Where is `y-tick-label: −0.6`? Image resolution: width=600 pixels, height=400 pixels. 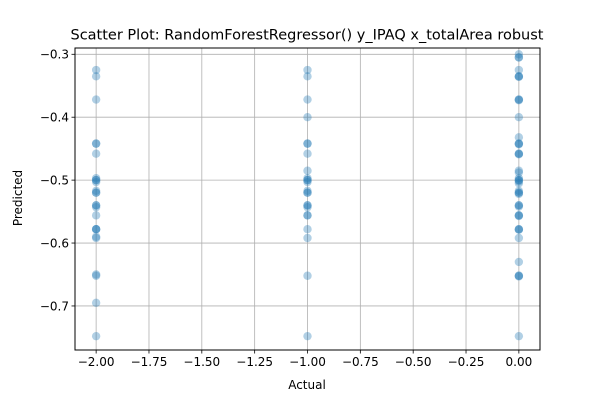
y-tick-label: −0.6 is located at coordinates (54, 243).